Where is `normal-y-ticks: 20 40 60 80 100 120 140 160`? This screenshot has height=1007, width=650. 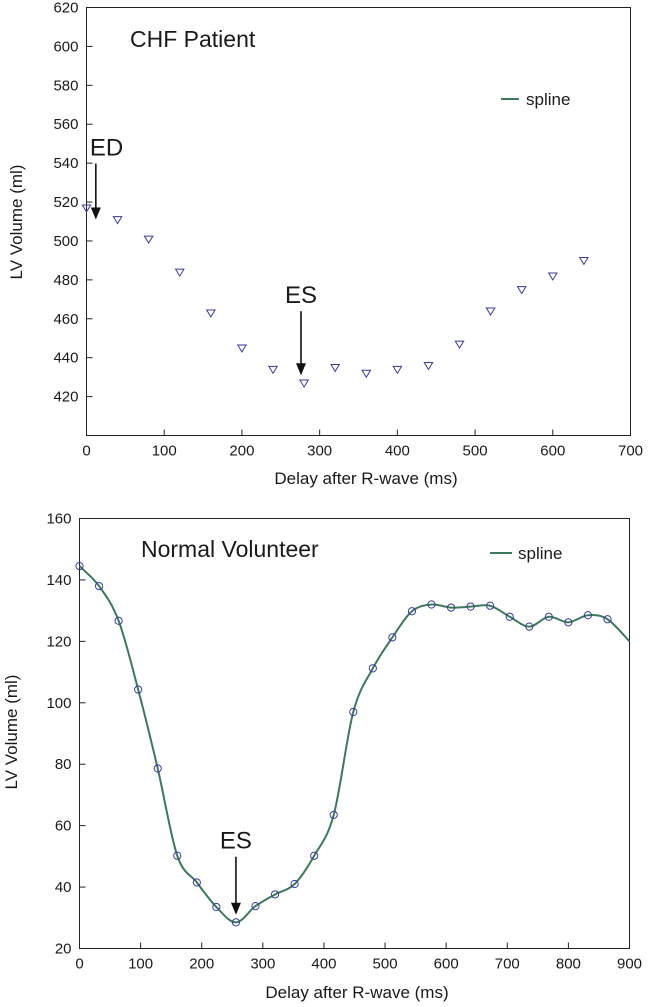 normal-y-ticks: 20 40 60 80 100 120 140 160 is located at coordinates (66, 734).